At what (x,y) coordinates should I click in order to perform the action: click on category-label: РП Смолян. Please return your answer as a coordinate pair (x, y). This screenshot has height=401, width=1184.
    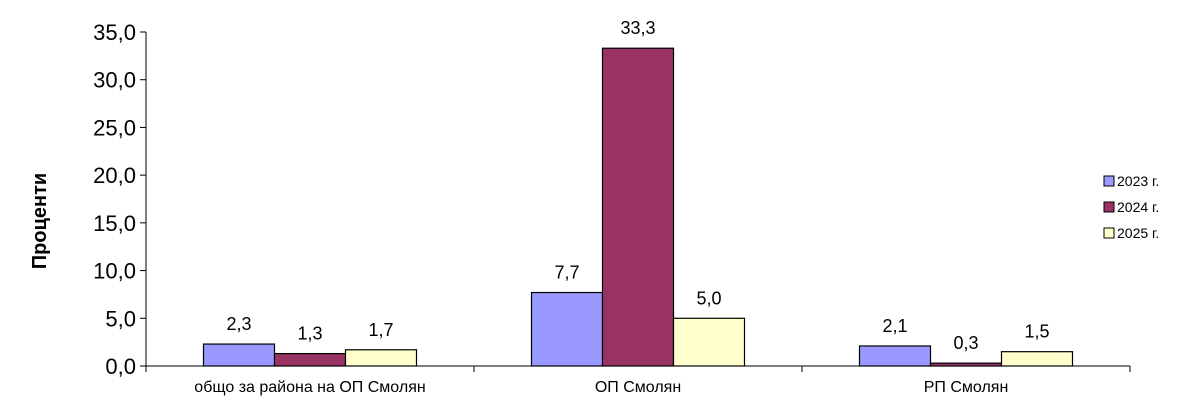
    Looking at the image, I should click on (966, 387).